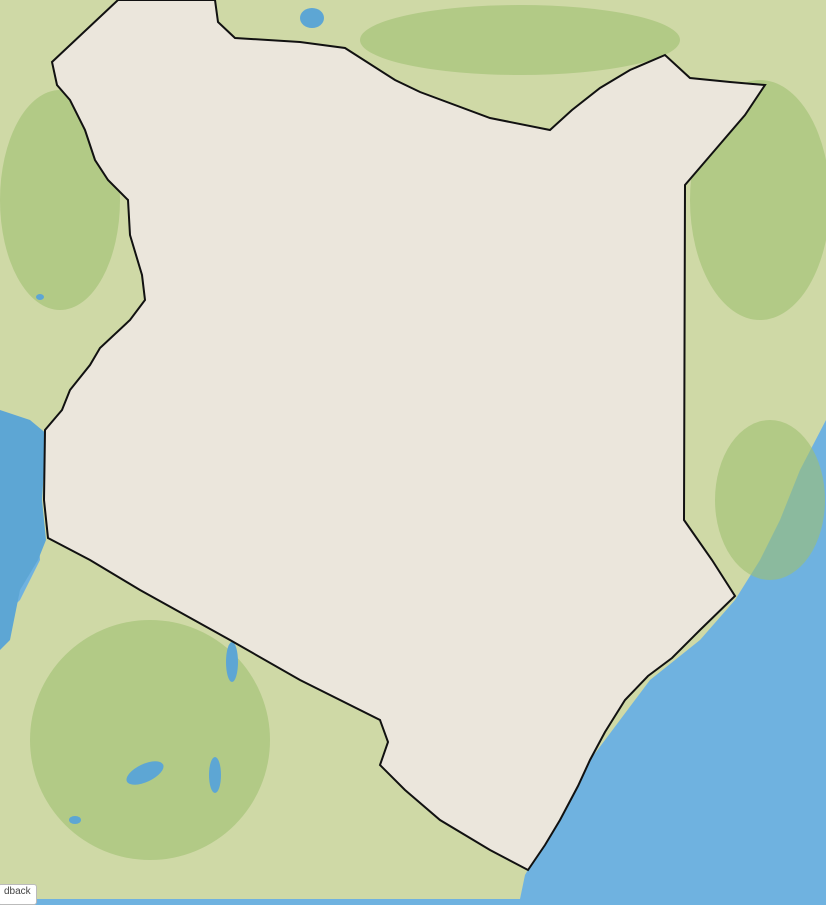 The width and height of the screenshot is (826, 905). Describe the element at coordinates (24, 530) in the screenshot. I see `lake-victoria` at that location.